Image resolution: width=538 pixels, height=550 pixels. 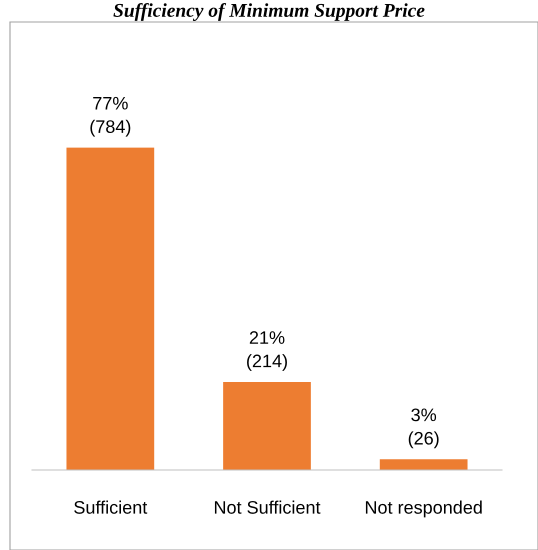 What do you see at coordinates (423, 428) in the screenshot?
I see `data-label: 3% (26)` at bounding box center [423, 428].